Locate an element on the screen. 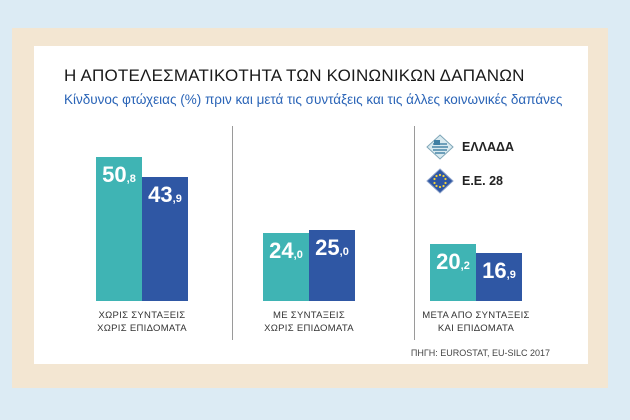  legend-label-eu28: Ε.Ε. 28 is located at coordinates (482, 181).